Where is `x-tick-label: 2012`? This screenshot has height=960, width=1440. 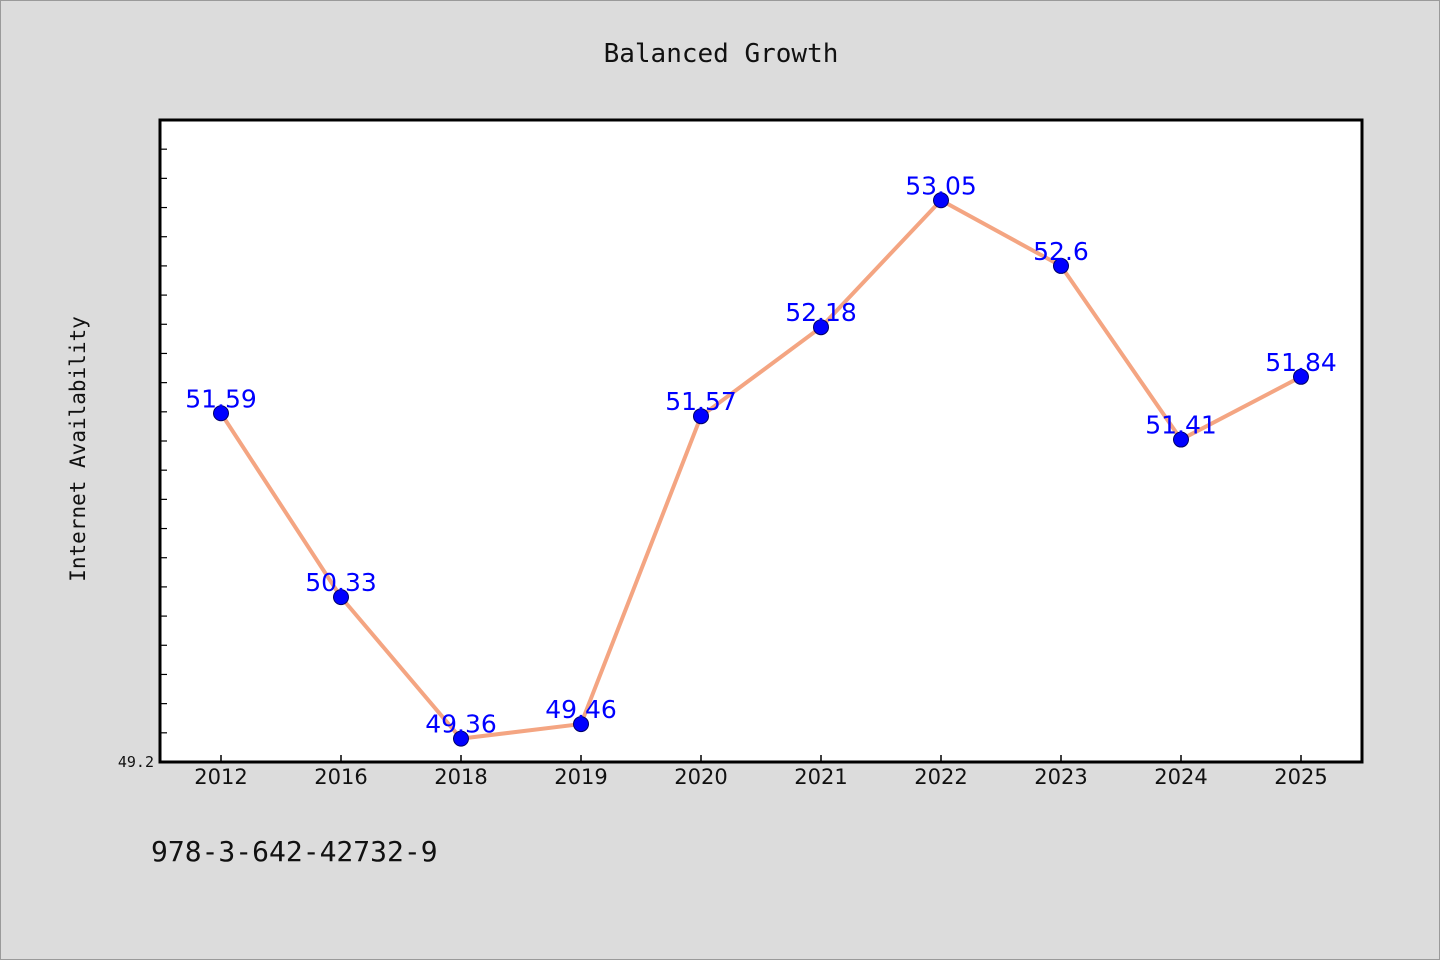
x-tick-label: 2012 is located at coordinates (220, 777).